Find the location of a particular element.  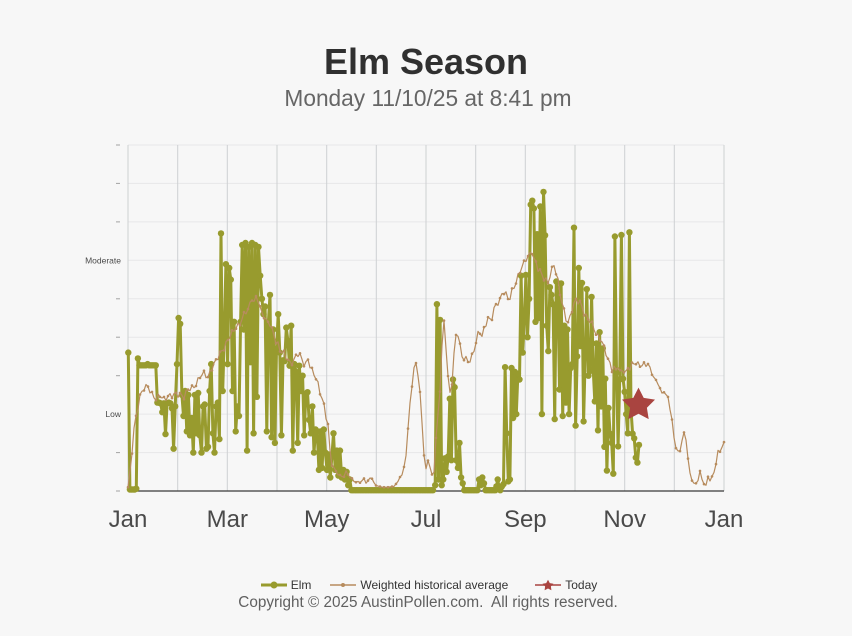

svg-text: Mar is located at coordinates (227, 519).